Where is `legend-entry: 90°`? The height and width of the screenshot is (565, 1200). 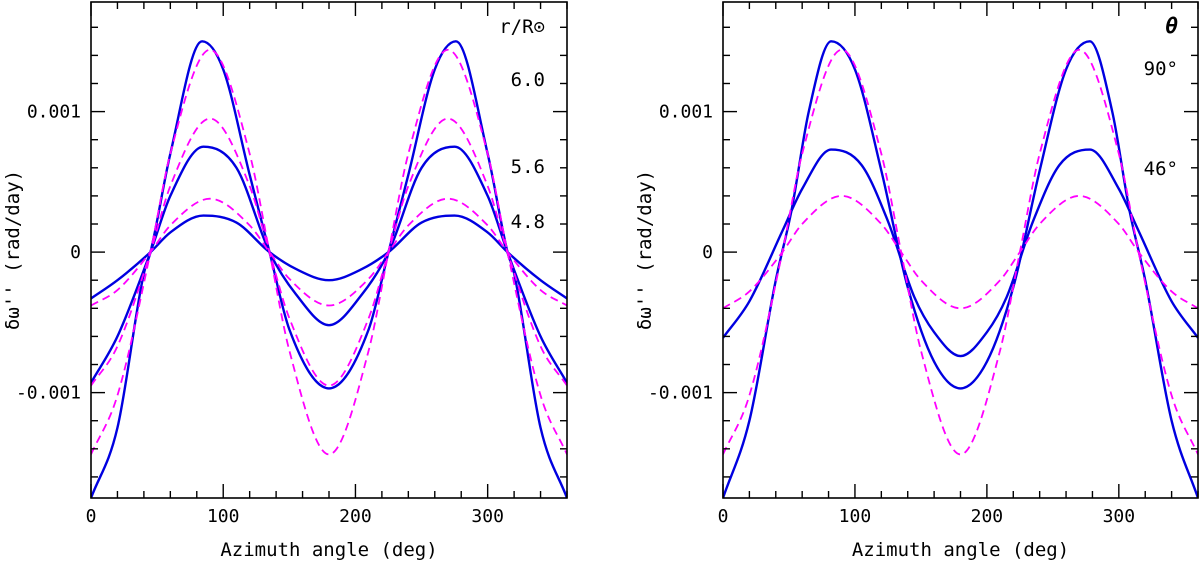
legend-entry: 90° is located at coordinates (1161, 69).